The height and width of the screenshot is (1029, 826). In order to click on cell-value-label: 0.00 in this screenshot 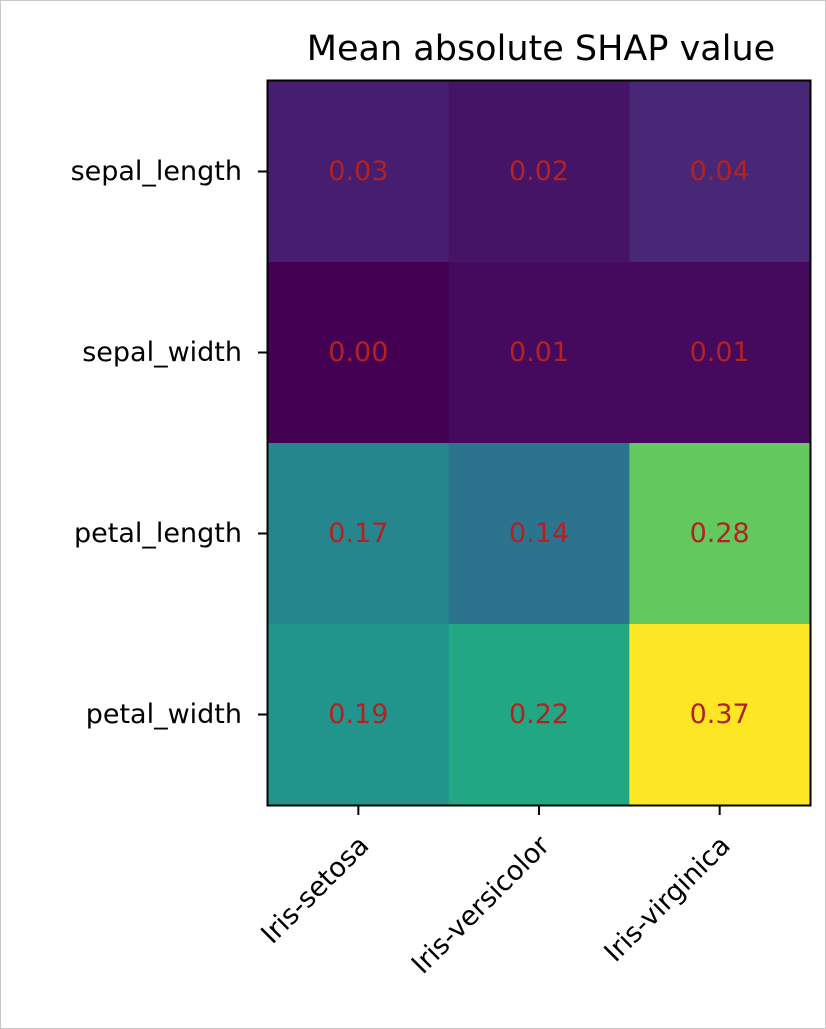, I will do `click(358, 352)`.